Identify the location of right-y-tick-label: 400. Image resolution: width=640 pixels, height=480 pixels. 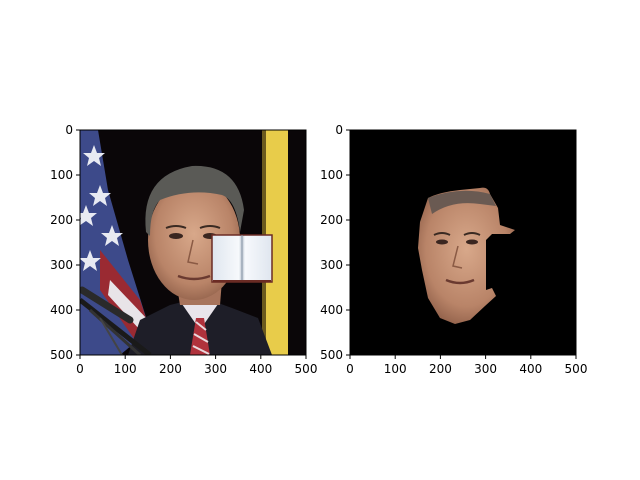
(331, 310).